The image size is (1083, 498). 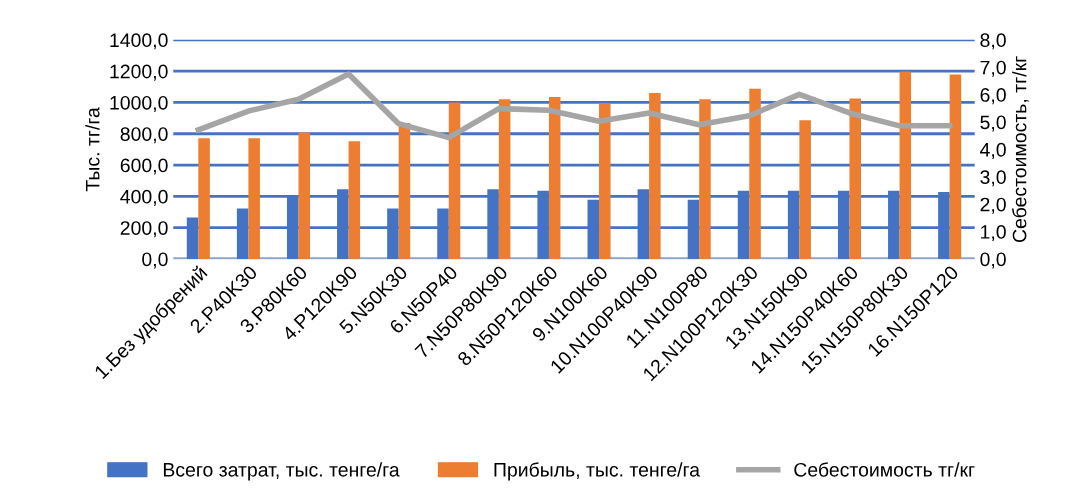 I want to click on y2-tick-label: 4,0, so click(x=993, y=150).